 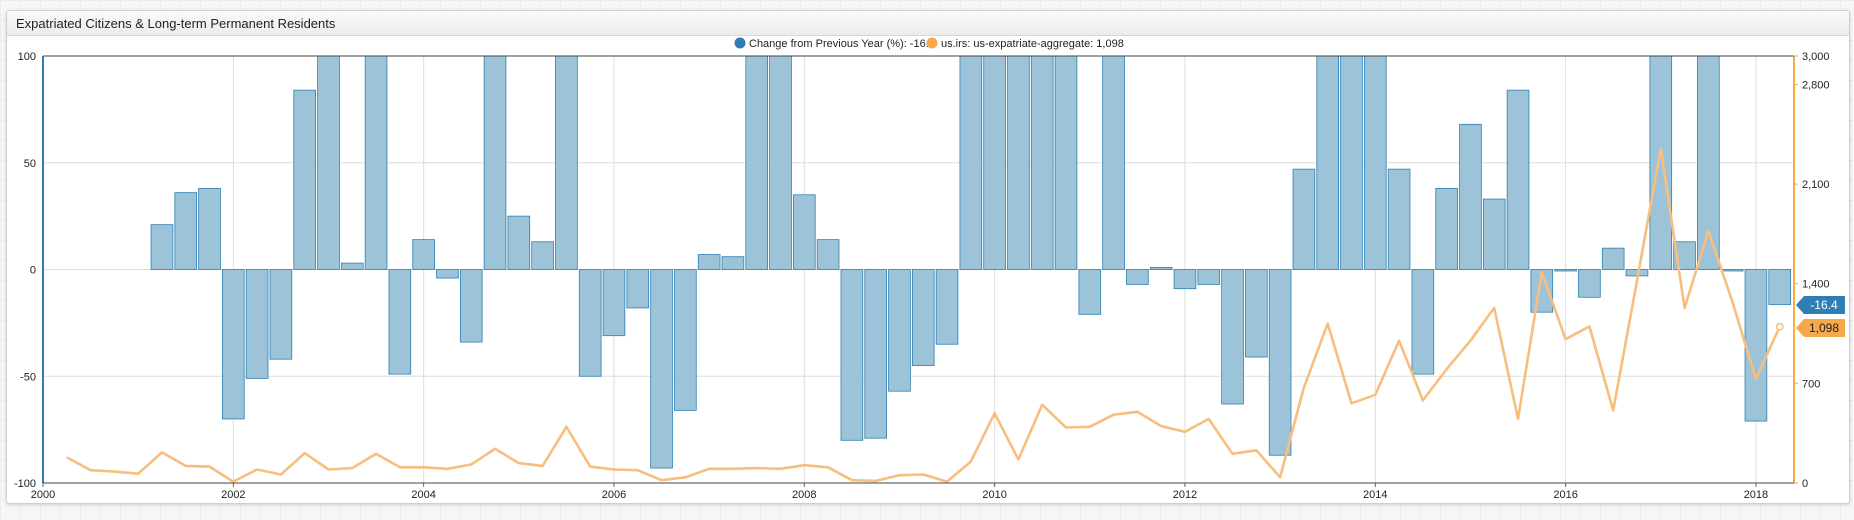 I want to click on y-right-tick-label: 0, so click(x=1805, y=484).